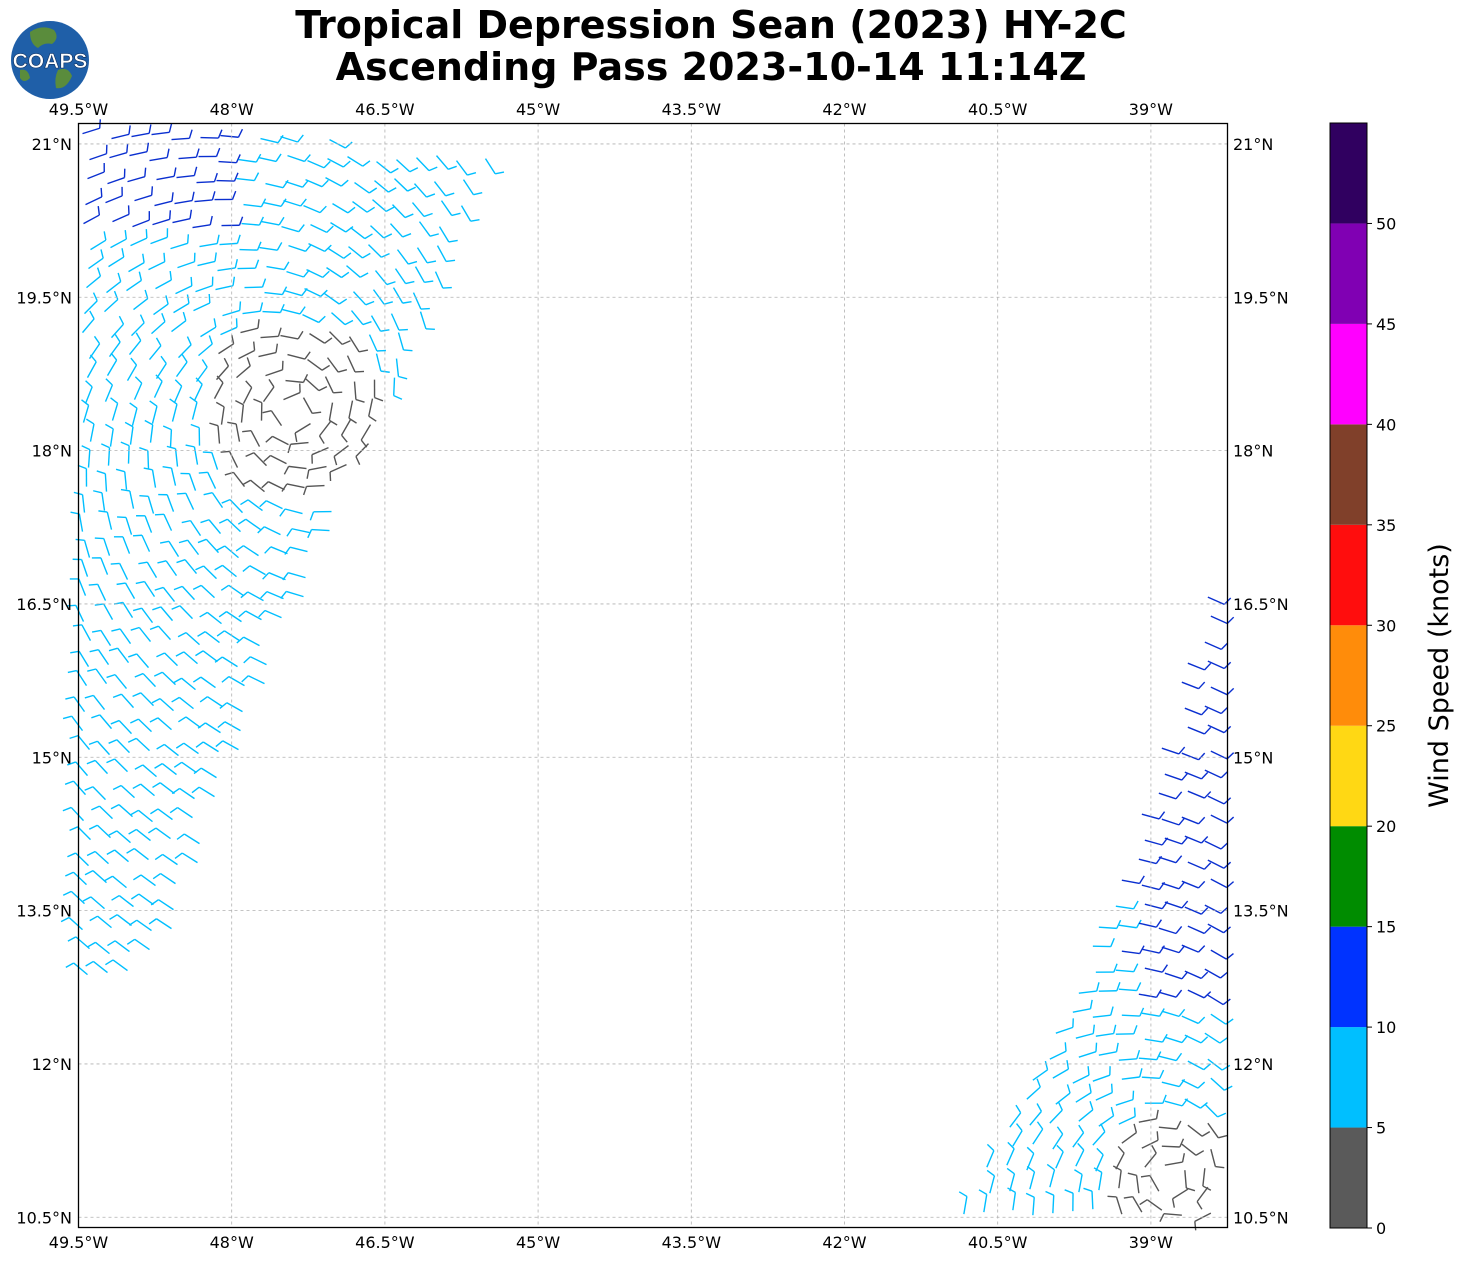 This screenshot has height=1264, width=1467. Describe the element at coordinates (1386, 625) in the screenshot. I see `colorbar-tick-label: 30` at that location.